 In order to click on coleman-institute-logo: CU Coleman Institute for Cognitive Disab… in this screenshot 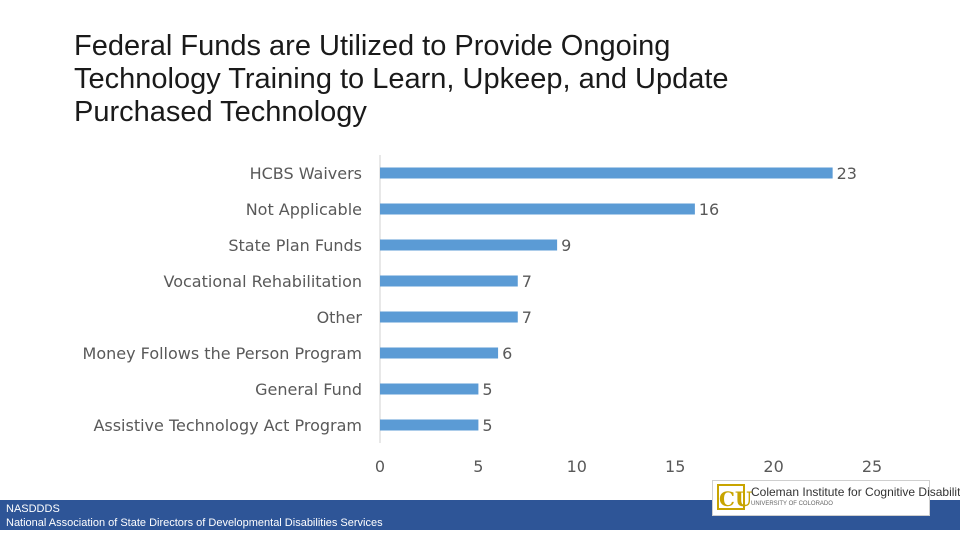, I will do `click(836, 498)`.